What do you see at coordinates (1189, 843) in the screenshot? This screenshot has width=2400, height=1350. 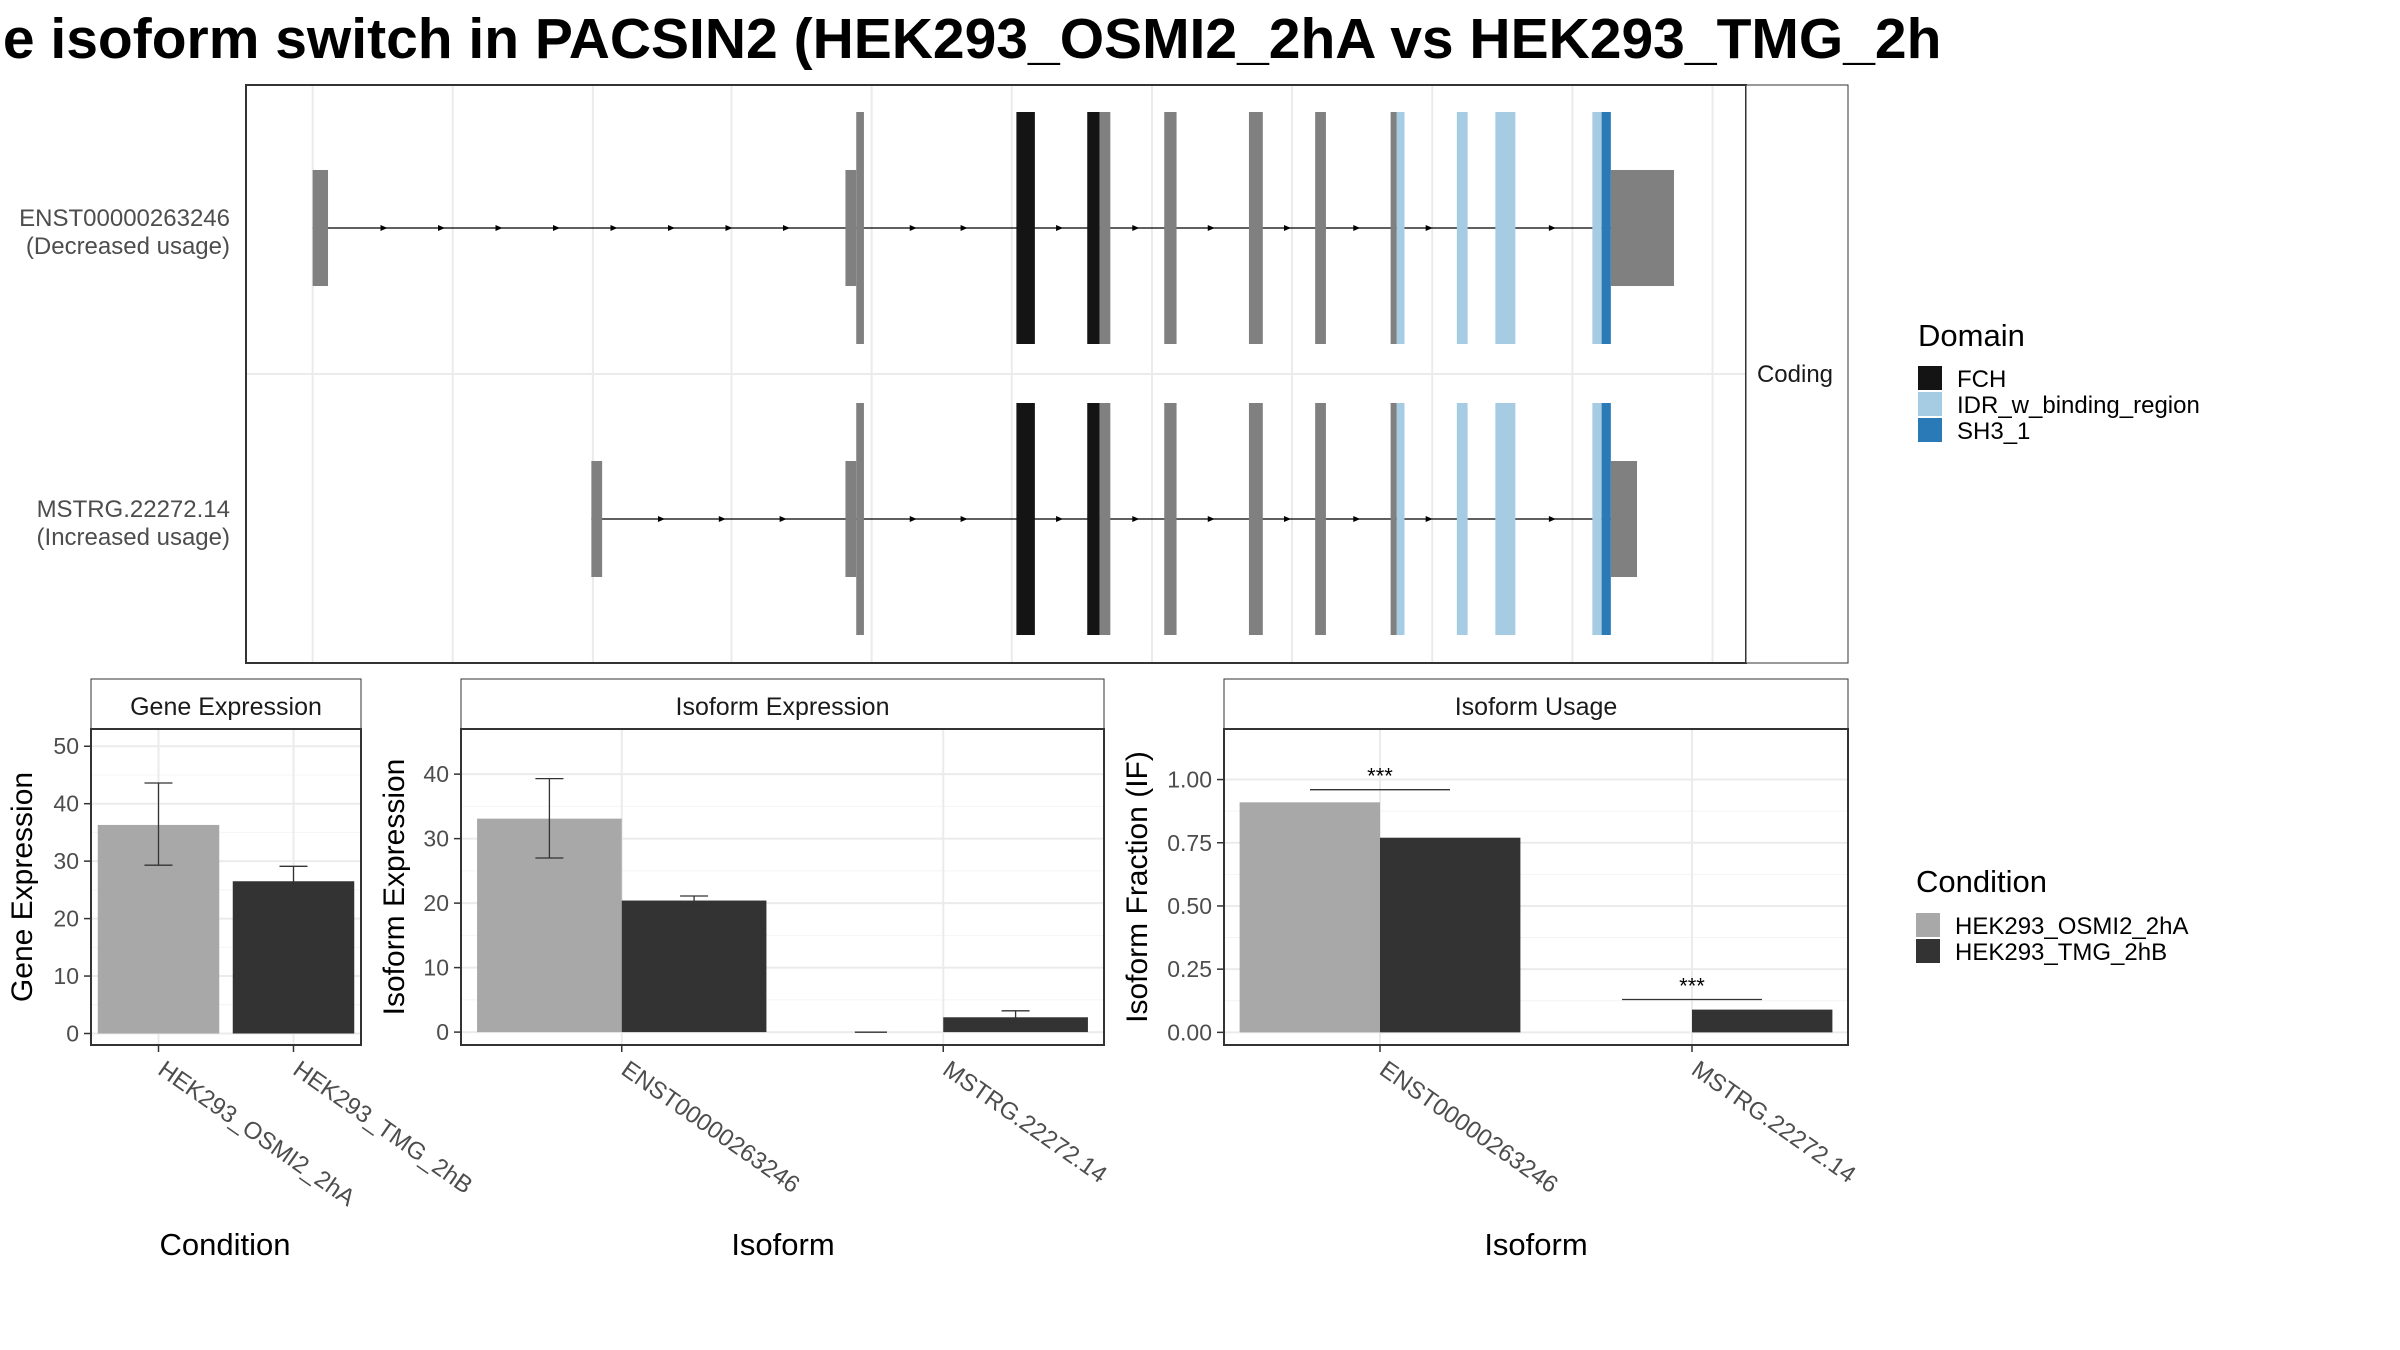 I see `y-tick-label: 0.75` at bounding box center [1189, 843].